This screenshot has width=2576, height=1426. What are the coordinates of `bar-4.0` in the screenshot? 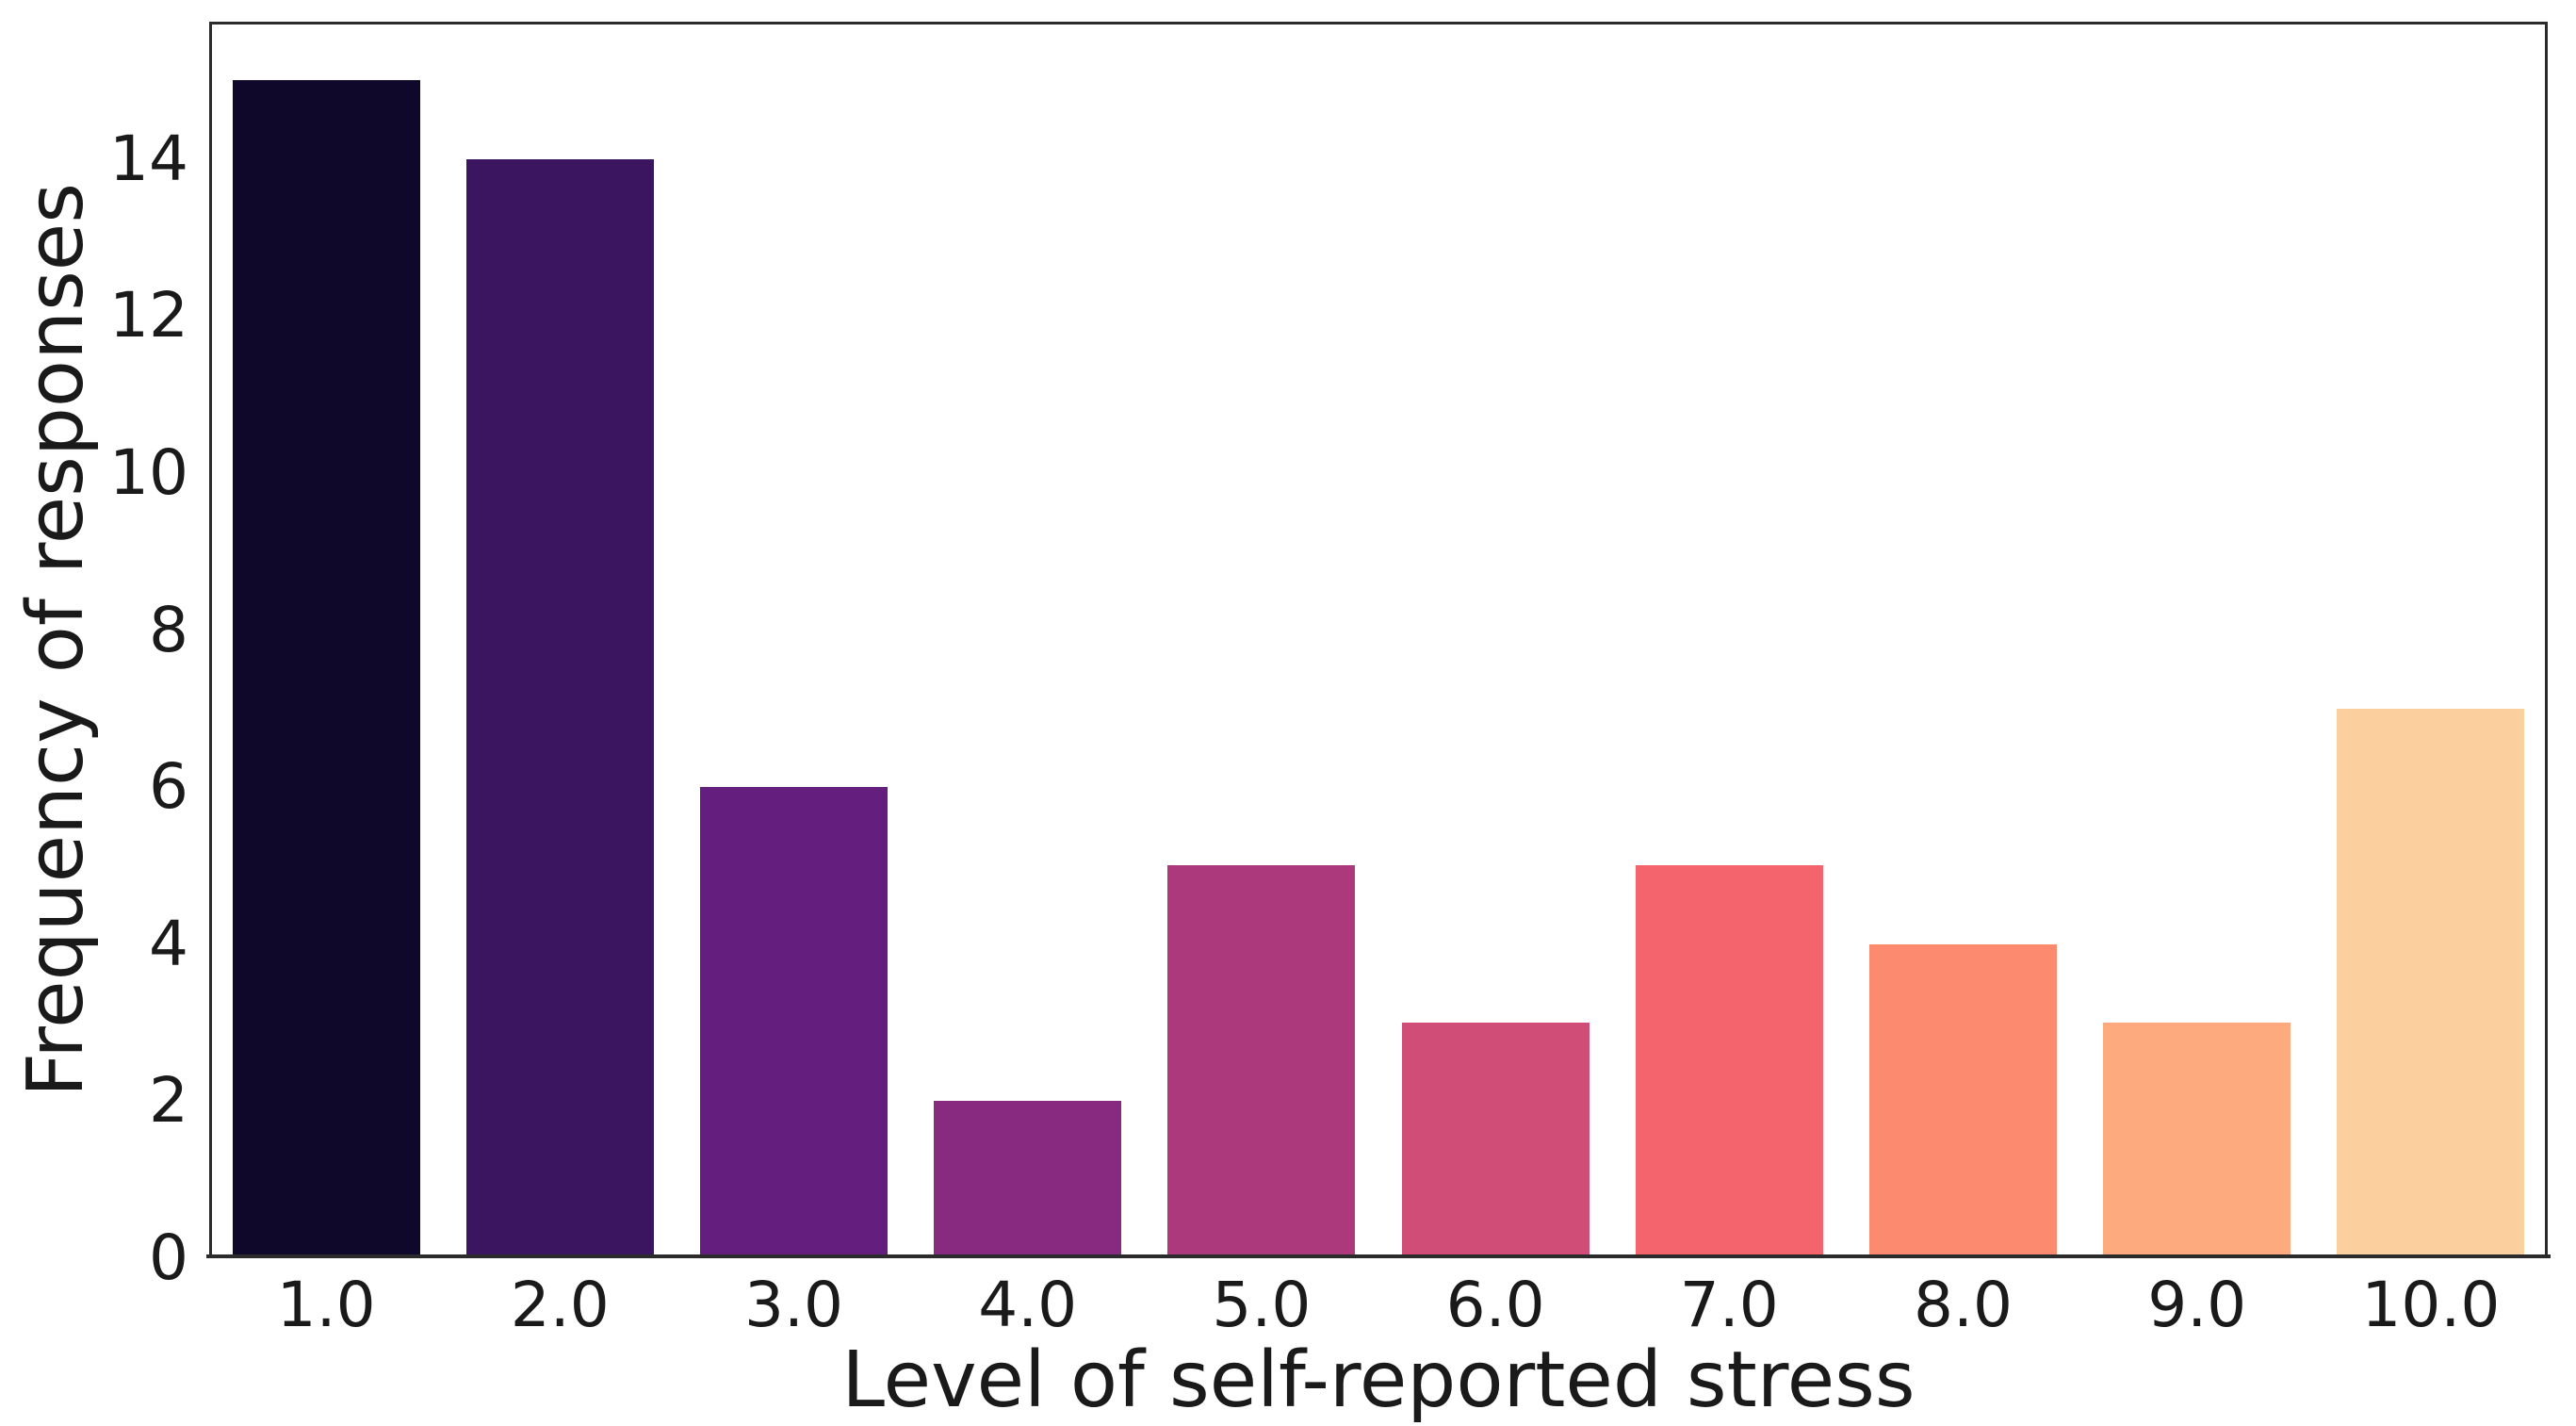 It's located at (1028, 1179).